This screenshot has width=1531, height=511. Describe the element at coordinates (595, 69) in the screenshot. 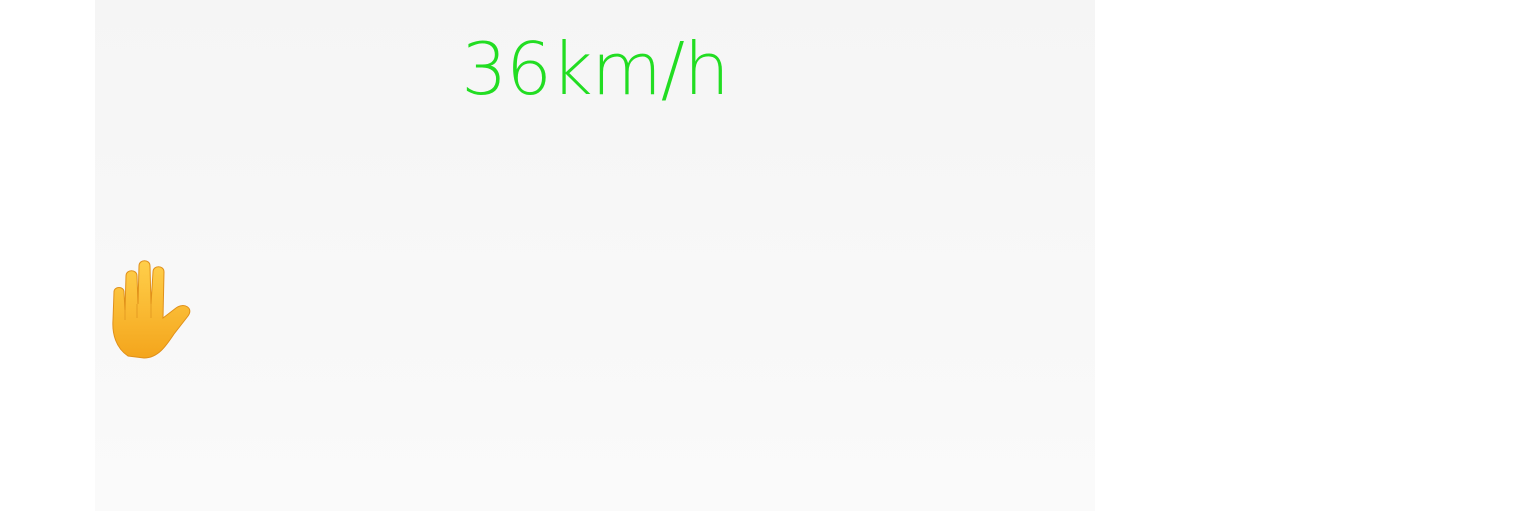

I see `speed-readout: 36km/h` at that location.